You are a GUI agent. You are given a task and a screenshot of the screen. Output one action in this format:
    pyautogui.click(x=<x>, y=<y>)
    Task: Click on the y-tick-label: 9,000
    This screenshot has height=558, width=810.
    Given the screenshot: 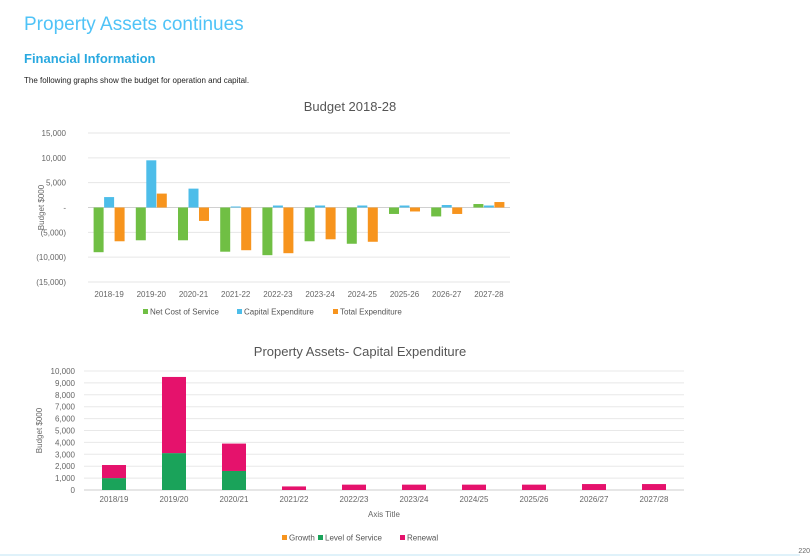 What is the action you would take?
    pyautogui.click(x=65, y=383)
    